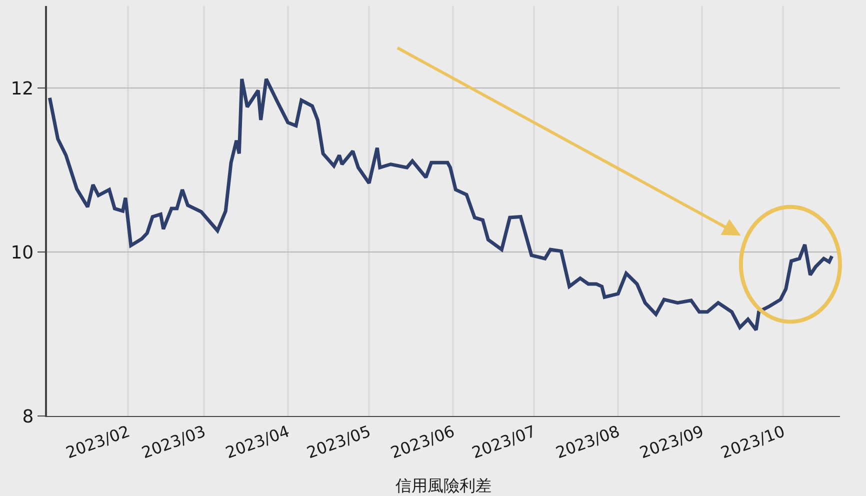  Describe the element at coordinates (22, 89) in the screenshot. I see `y-tick-label: 12` at that location.